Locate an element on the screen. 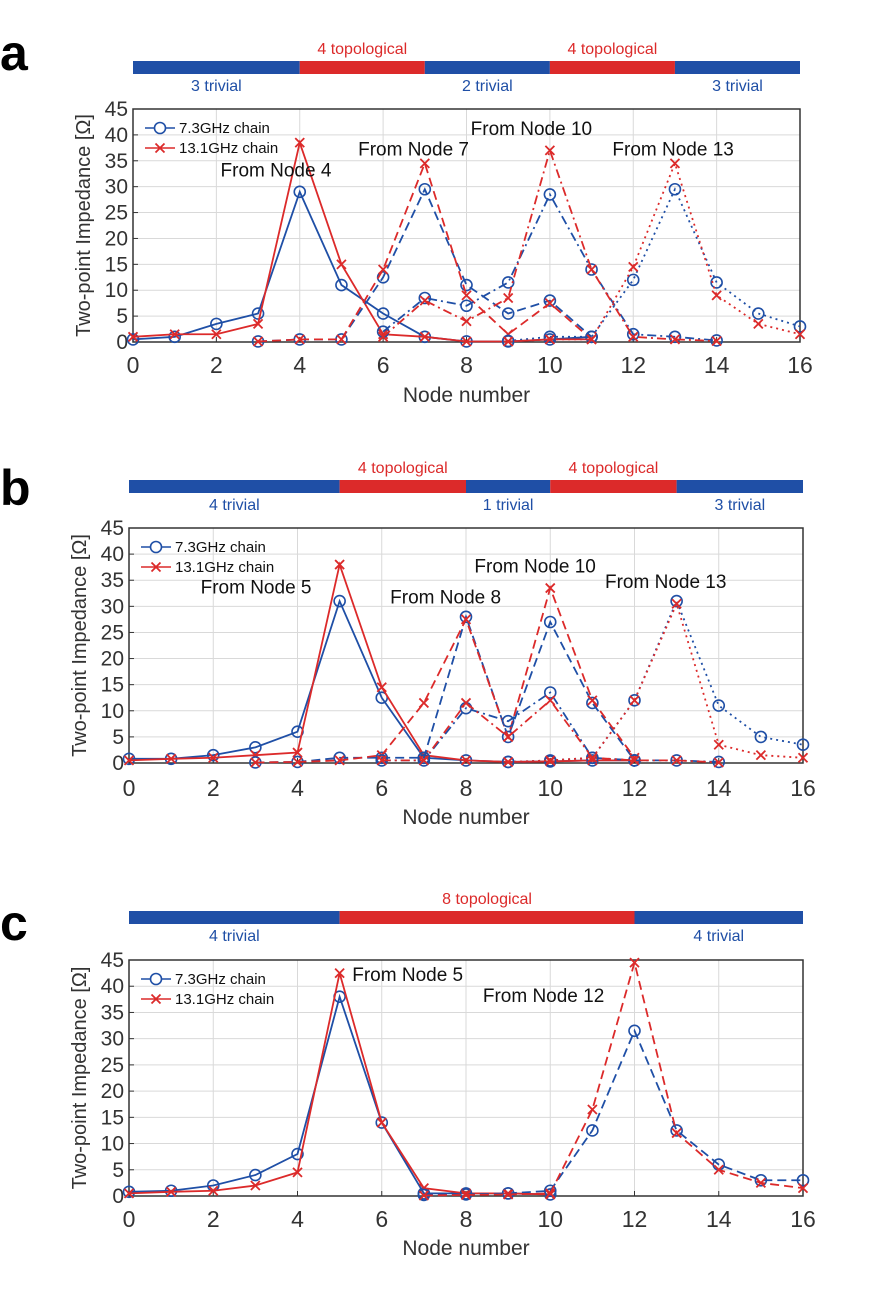  x-tick-label: 10 is located at coordinates (550, 788).